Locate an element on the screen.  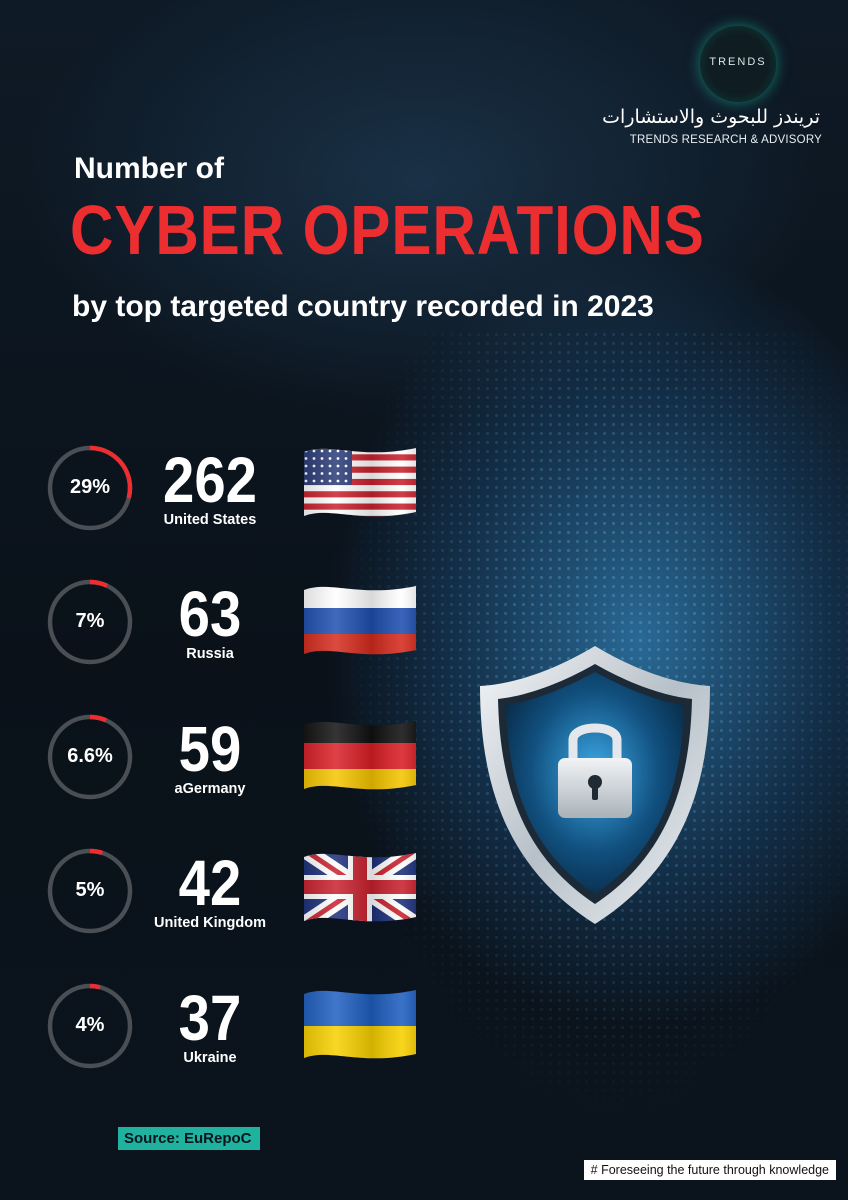
percent-label: 6.6% is located at coordinates (90, 756).